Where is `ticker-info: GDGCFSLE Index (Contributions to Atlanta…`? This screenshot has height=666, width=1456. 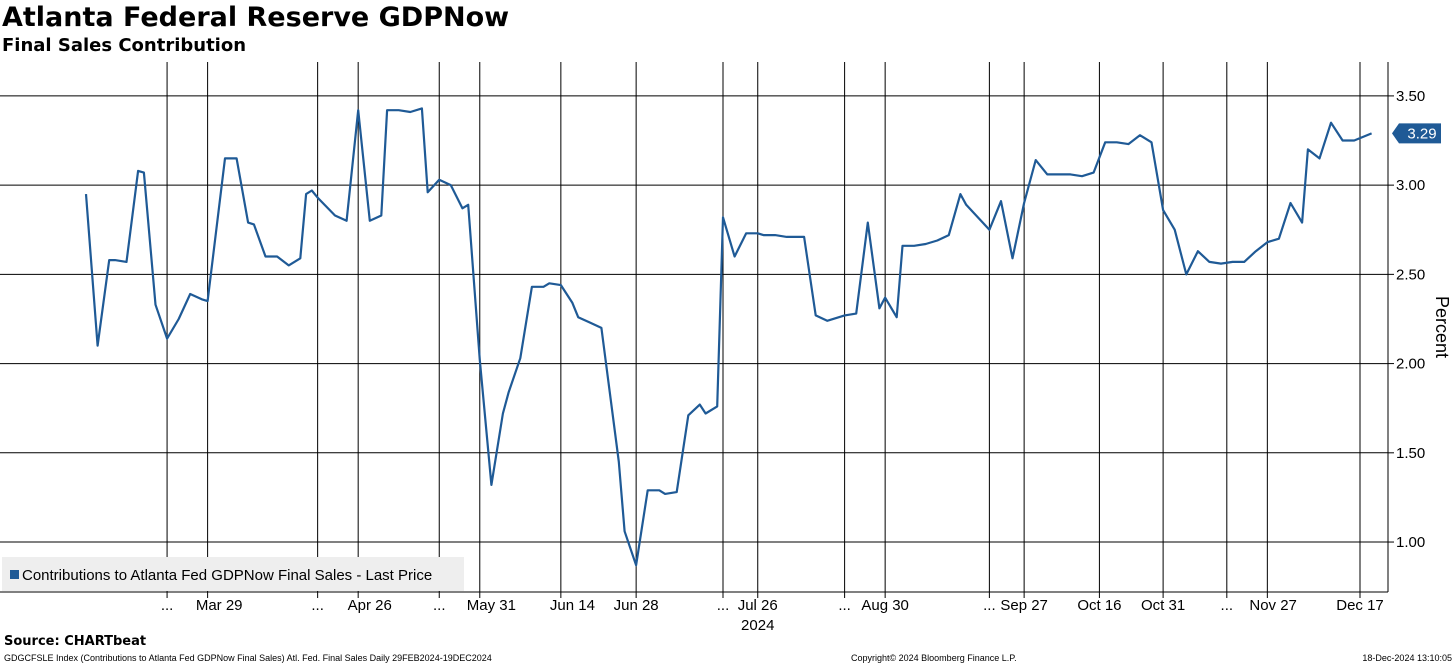
ticker-info: GDGCFSLE Index (Contributions to Atlanta… is located at coordinates (248, 658).